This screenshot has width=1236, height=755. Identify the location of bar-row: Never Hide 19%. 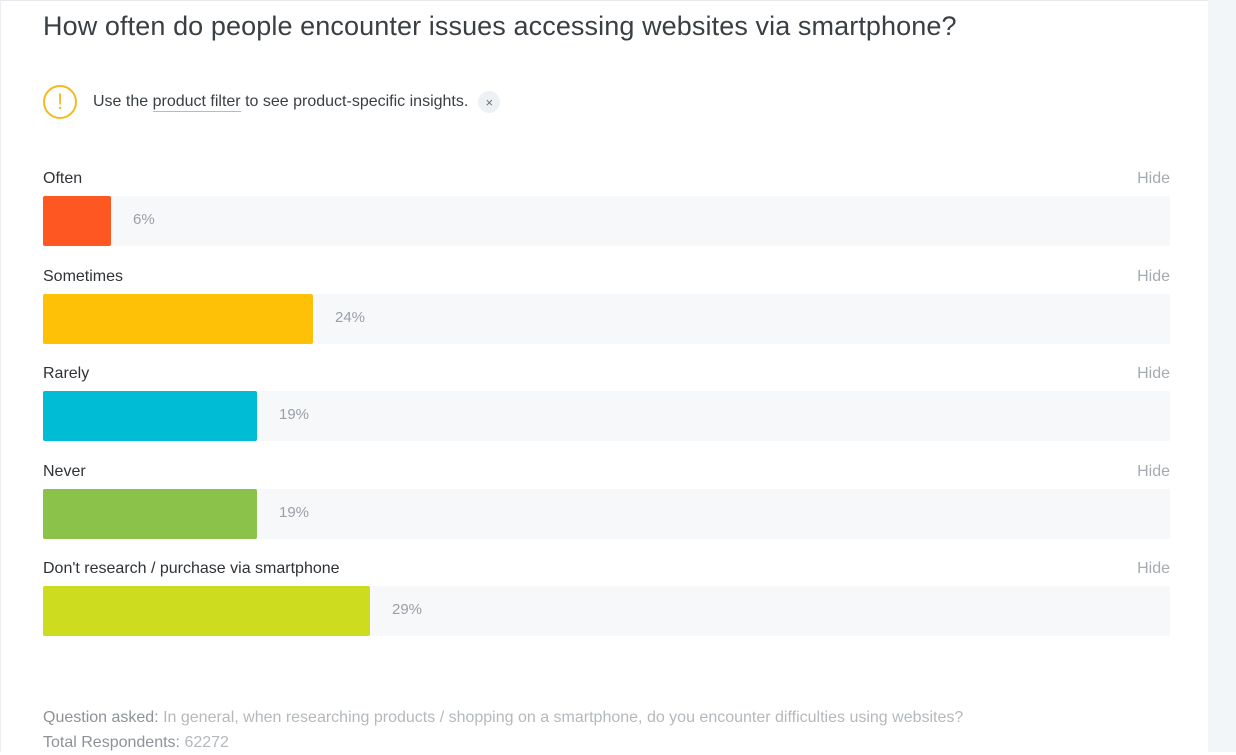
(606, 503).